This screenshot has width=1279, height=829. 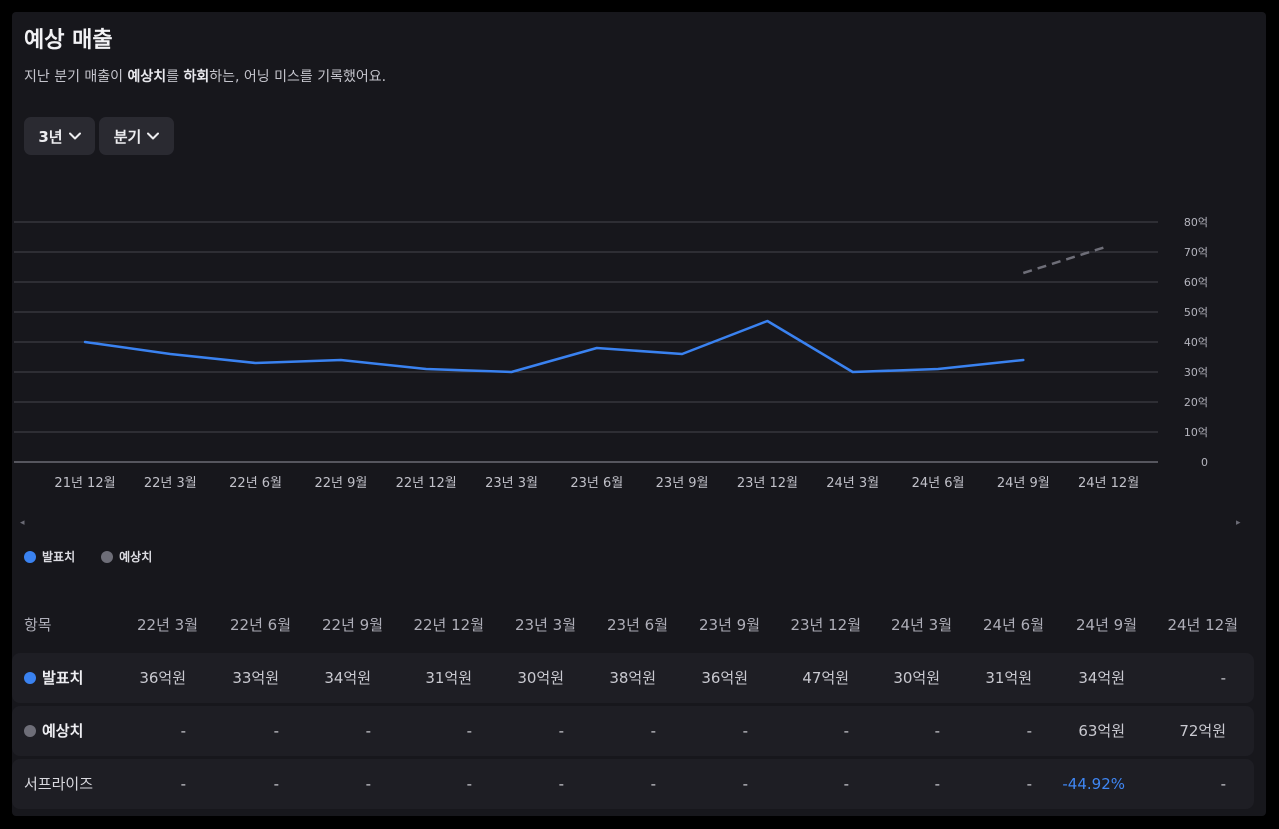 I want to click on row-label-text: 서프라이즈, so click(x=59, y=784).